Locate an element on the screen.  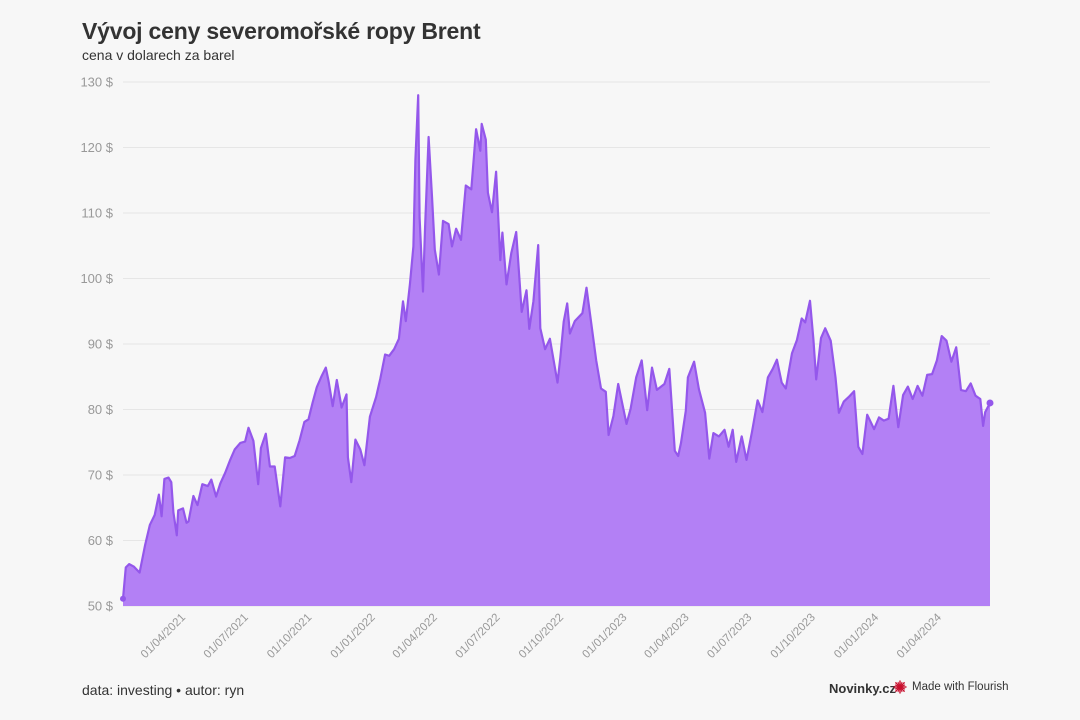
x-tick-label: 01/04/2022 is located at coordinates (415, 636).